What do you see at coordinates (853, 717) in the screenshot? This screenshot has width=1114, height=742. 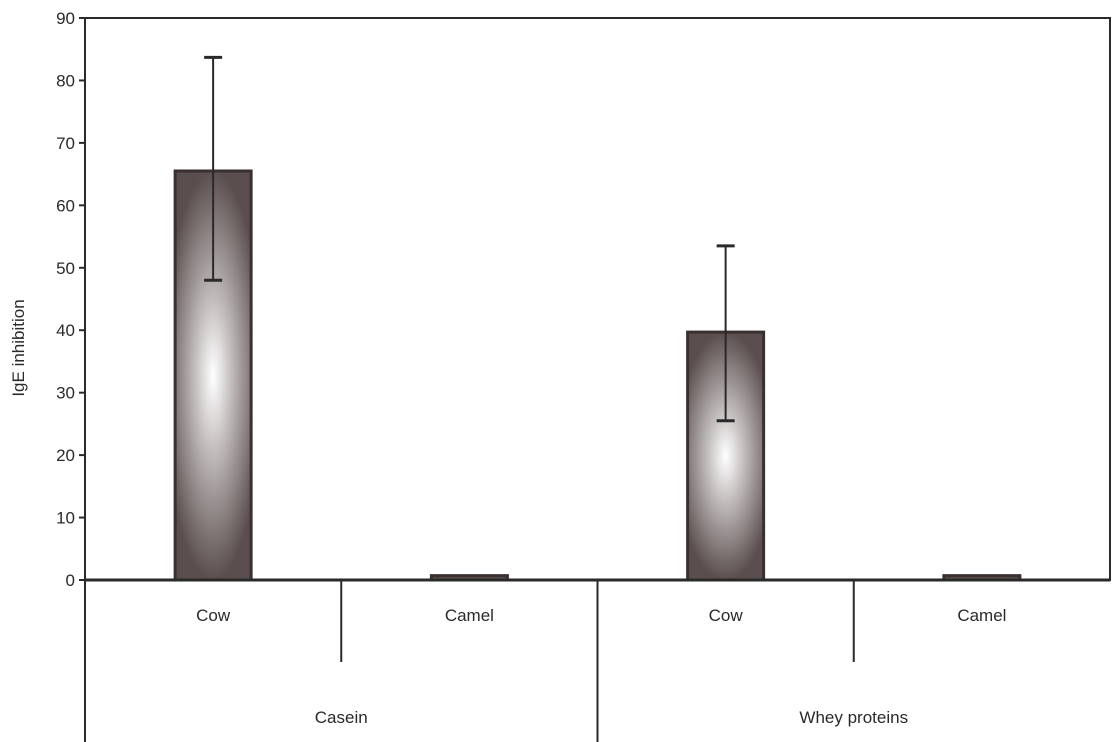 I see `x-group-label: Whey proteins` at bounding box center [853, 717].